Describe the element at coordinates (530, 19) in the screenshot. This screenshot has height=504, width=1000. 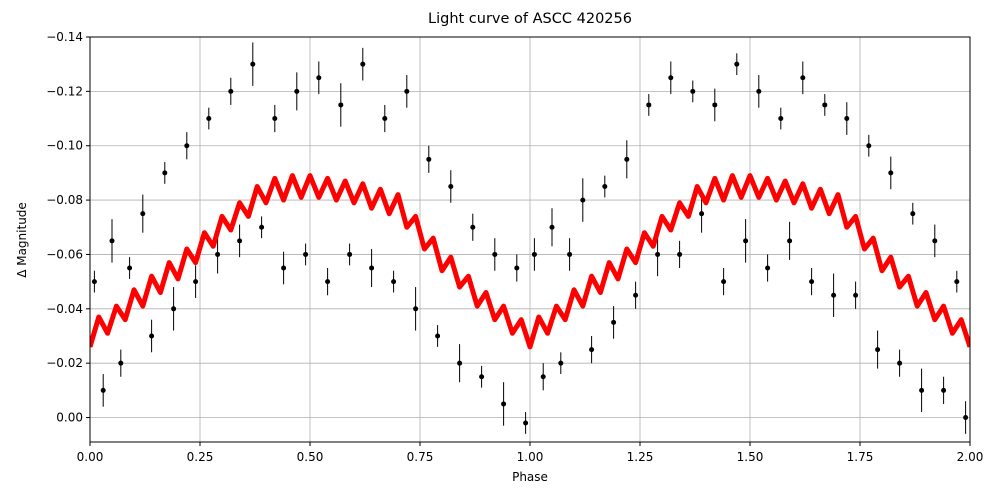
I see `chart-title: Light curve of ASCC 420256` at that location.